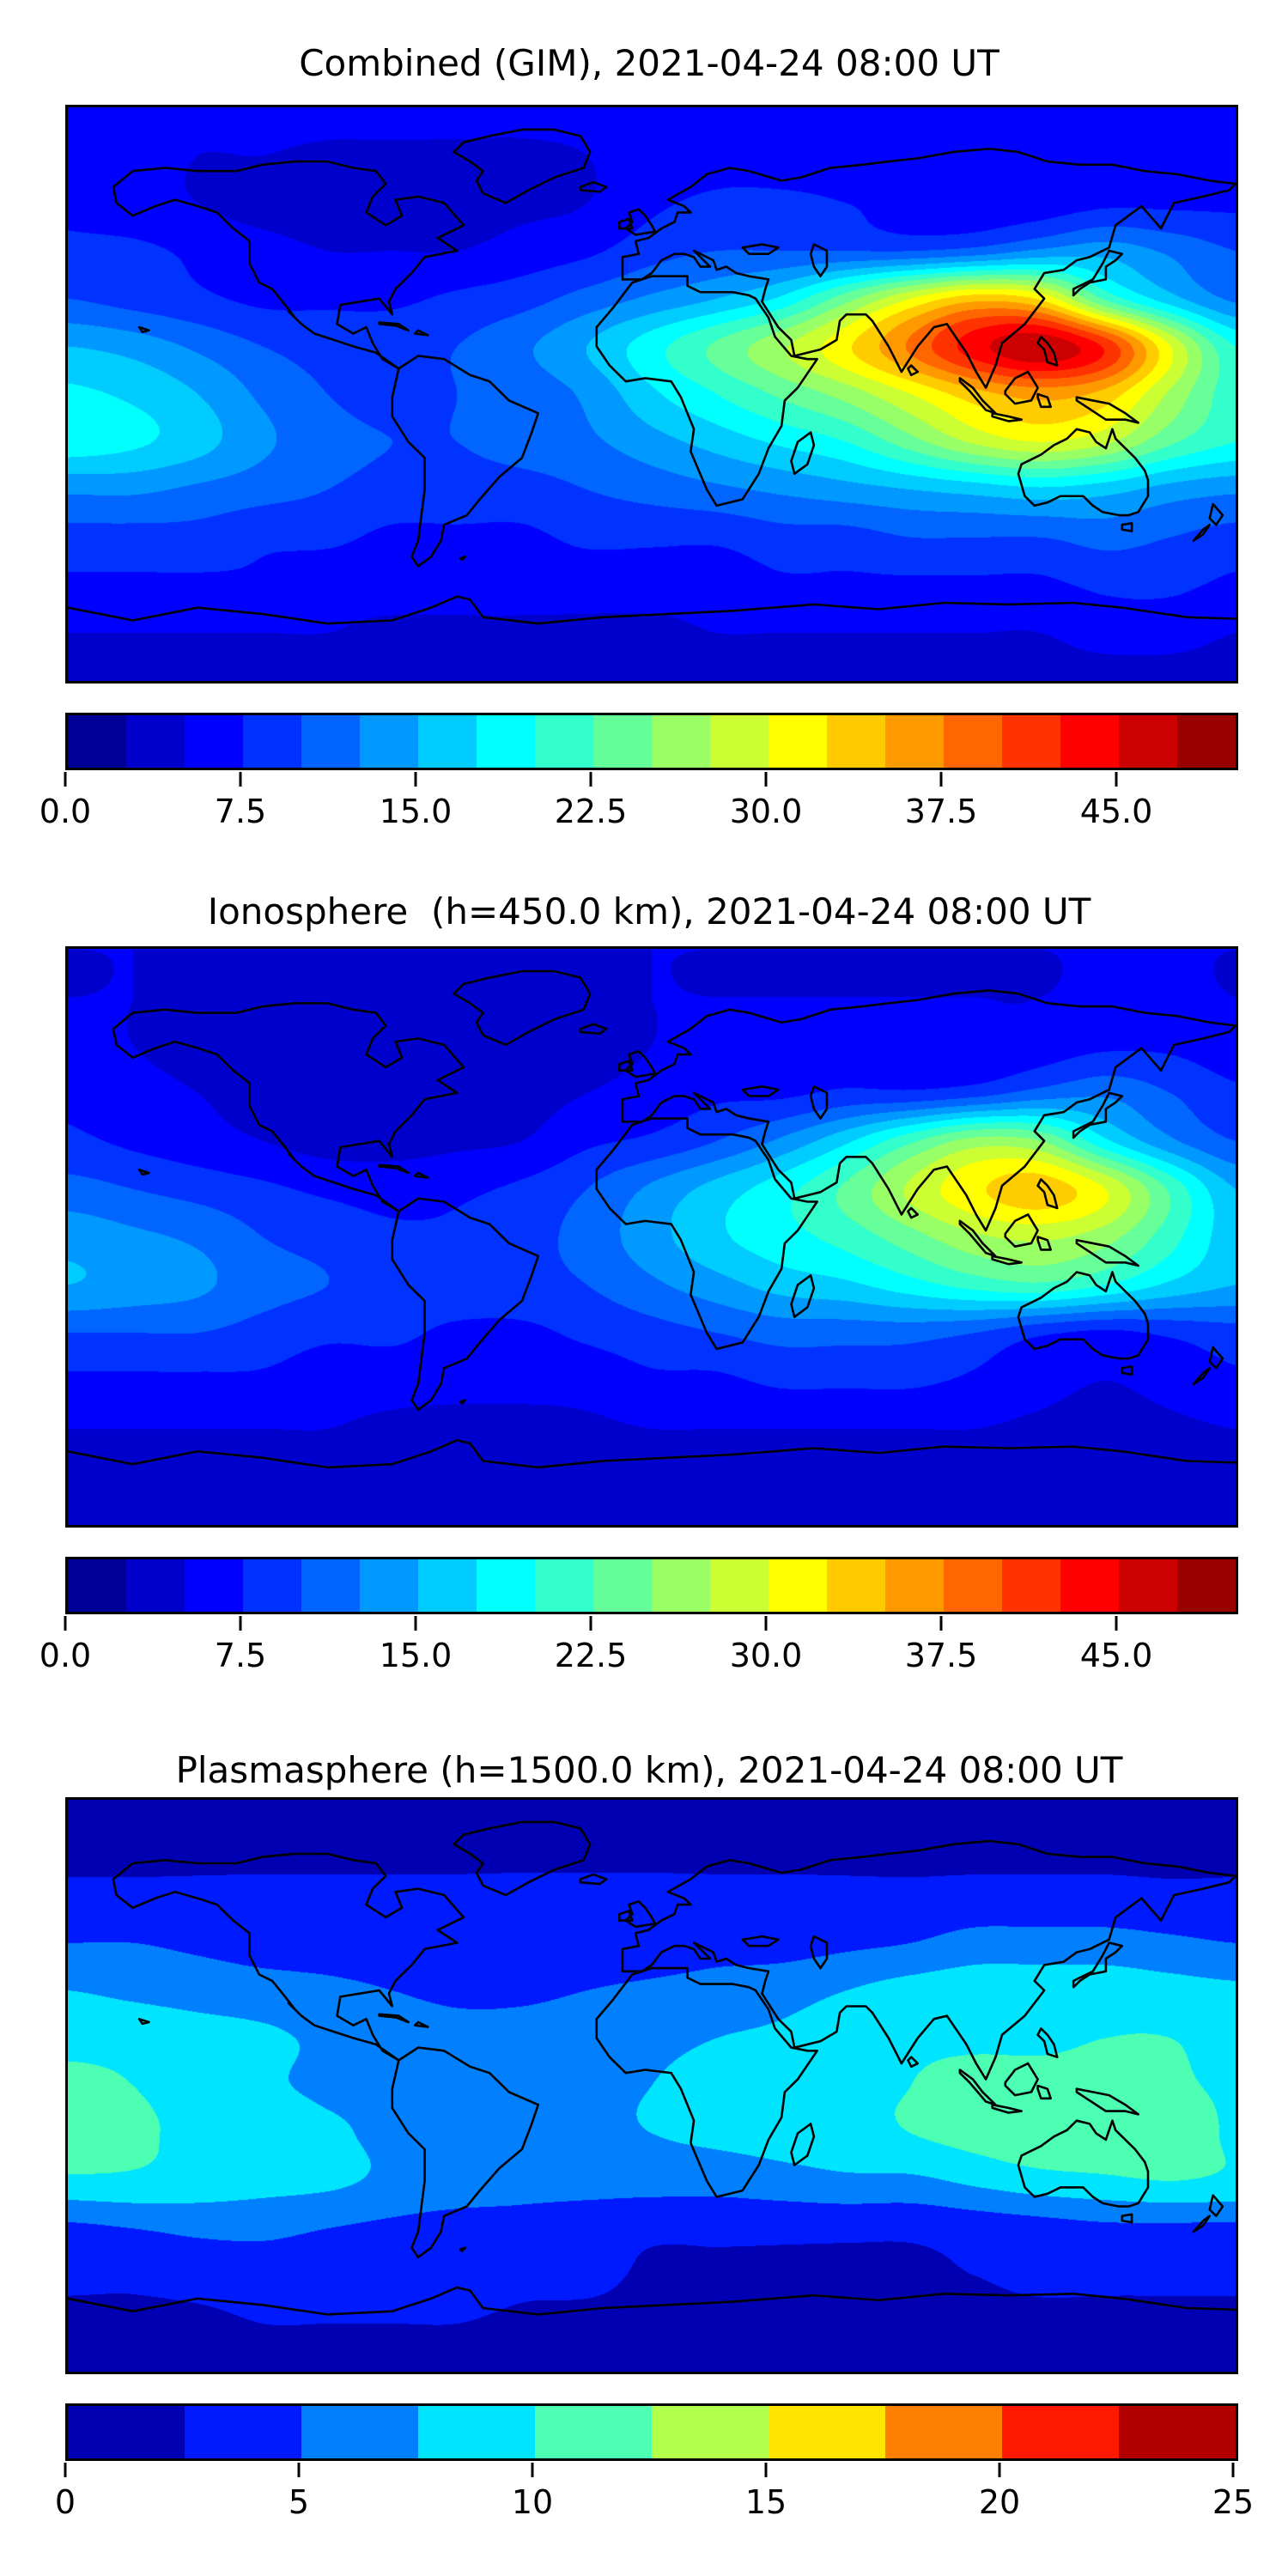 This screenshot has width=1288, height=2576. What do you see at coordinates (999, 2502) in the screenshot?
I see `colorbar-tick-label: 20` at bounding box center [999, 2502].